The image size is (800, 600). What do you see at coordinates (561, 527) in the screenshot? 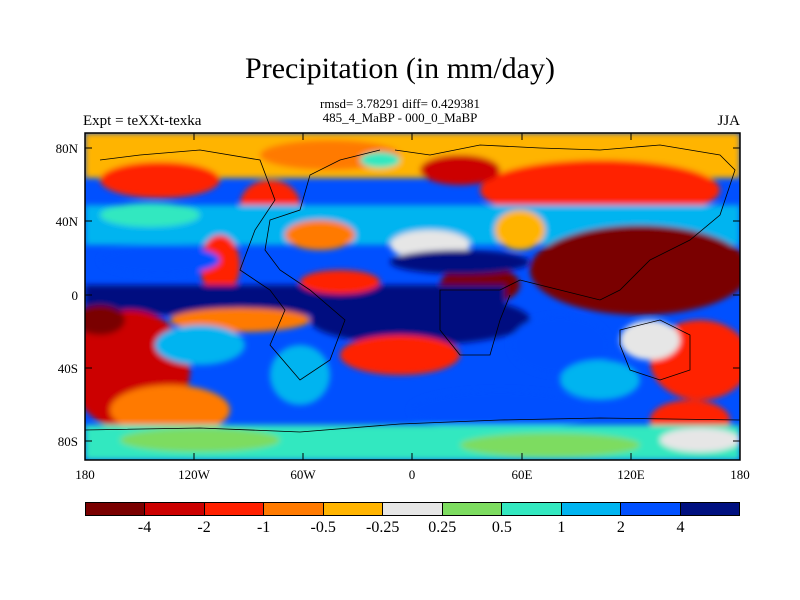
I see `colorbar-label: 1` at bounding box center [561, 527].